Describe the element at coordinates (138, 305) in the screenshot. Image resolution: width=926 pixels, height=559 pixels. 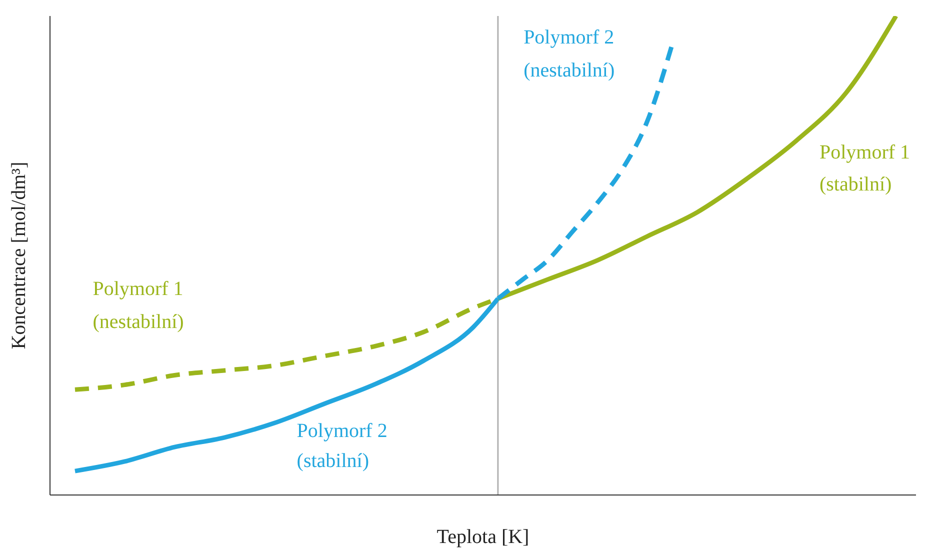
I see `text: Polymorf 1 (nestabilní)` at that location.